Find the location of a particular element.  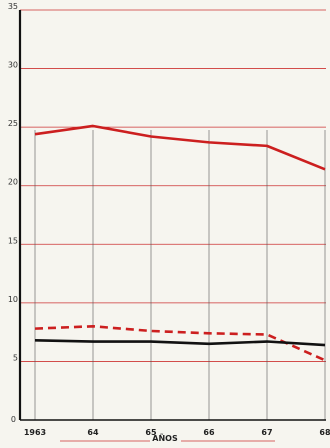

y-tick-label-10: 10 is located at coordinates (13, 299).